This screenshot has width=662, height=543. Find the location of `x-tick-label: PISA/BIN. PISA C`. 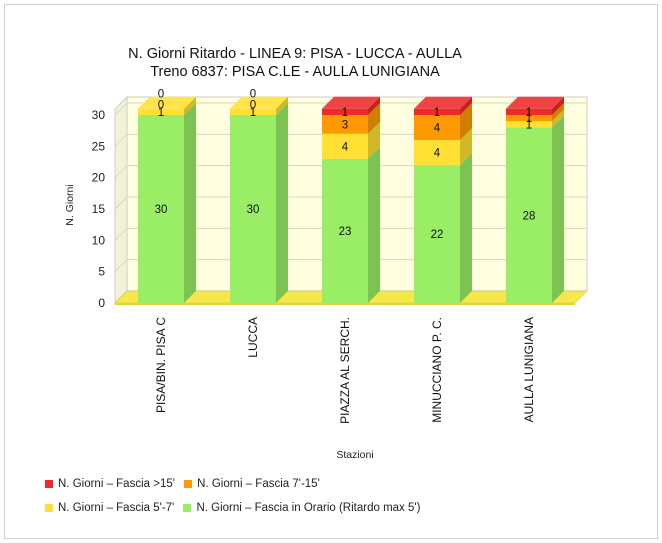

x-tick-label: PISA/BIN. PISA C is located at coordinates (161, 365).